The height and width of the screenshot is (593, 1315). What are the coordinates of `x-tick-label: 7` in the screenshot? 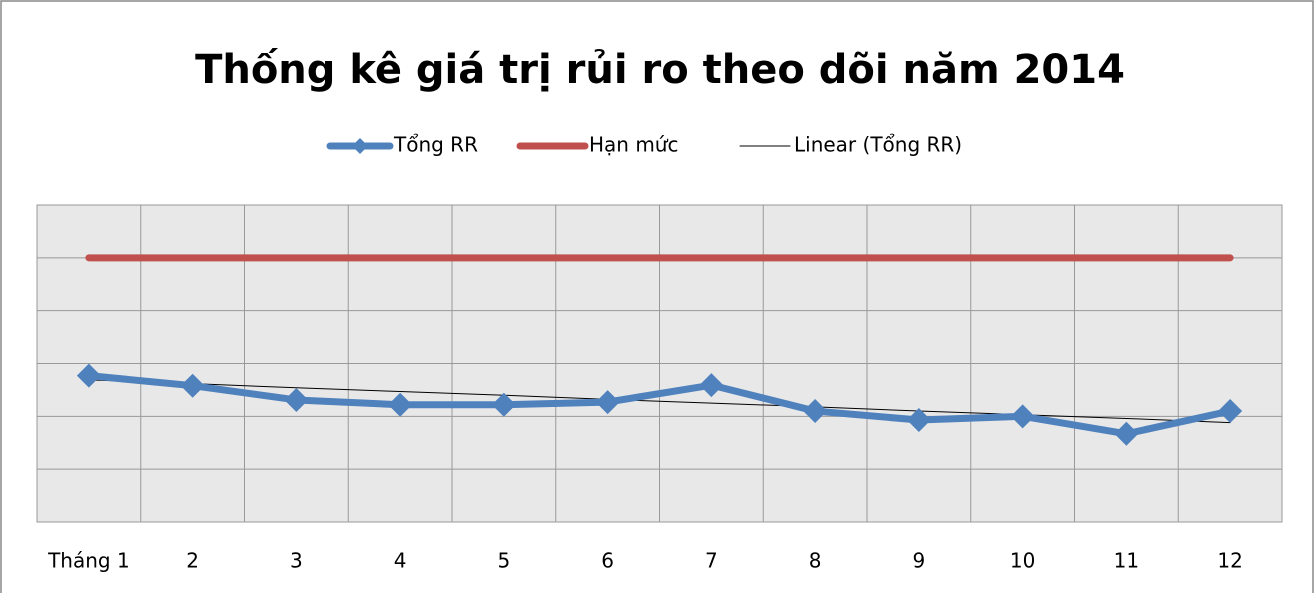 It's located at (711, 561).